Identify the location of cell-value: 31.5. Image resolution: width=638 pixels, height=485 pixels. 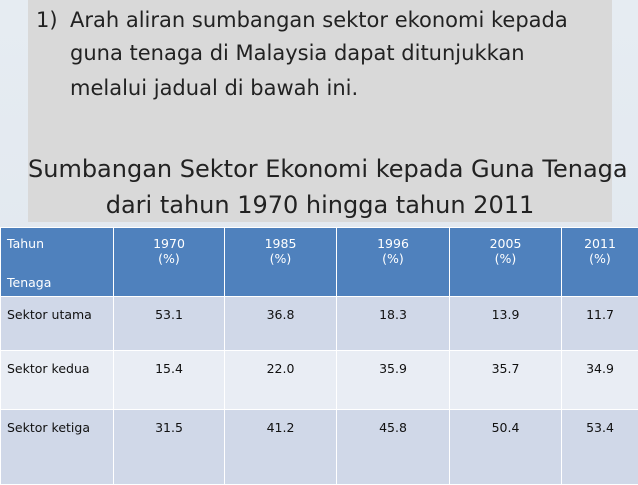
(169, 447).